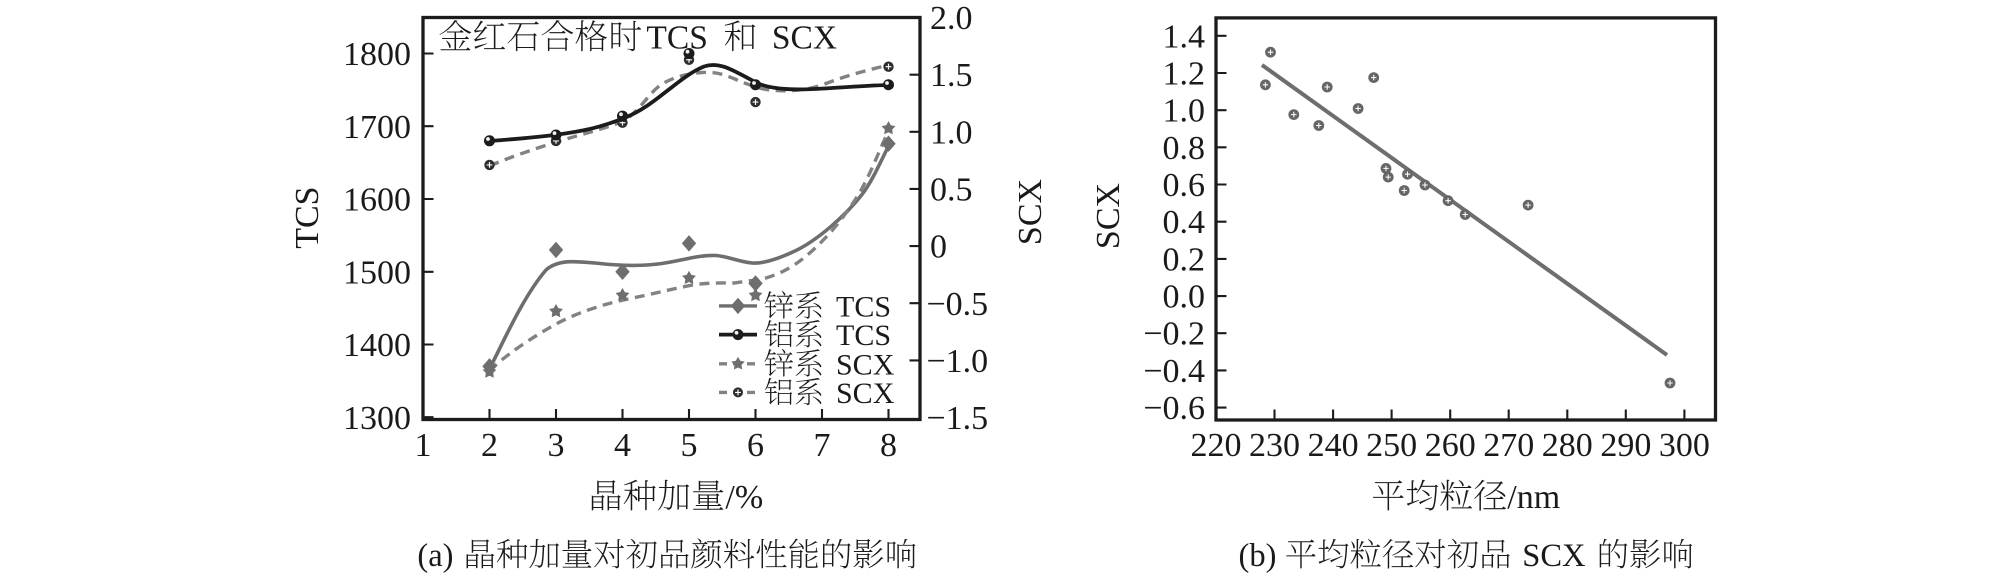 The height and width of the screenshot is (578, 2008). I want to click on svg-text: (a), so click(435, 556).